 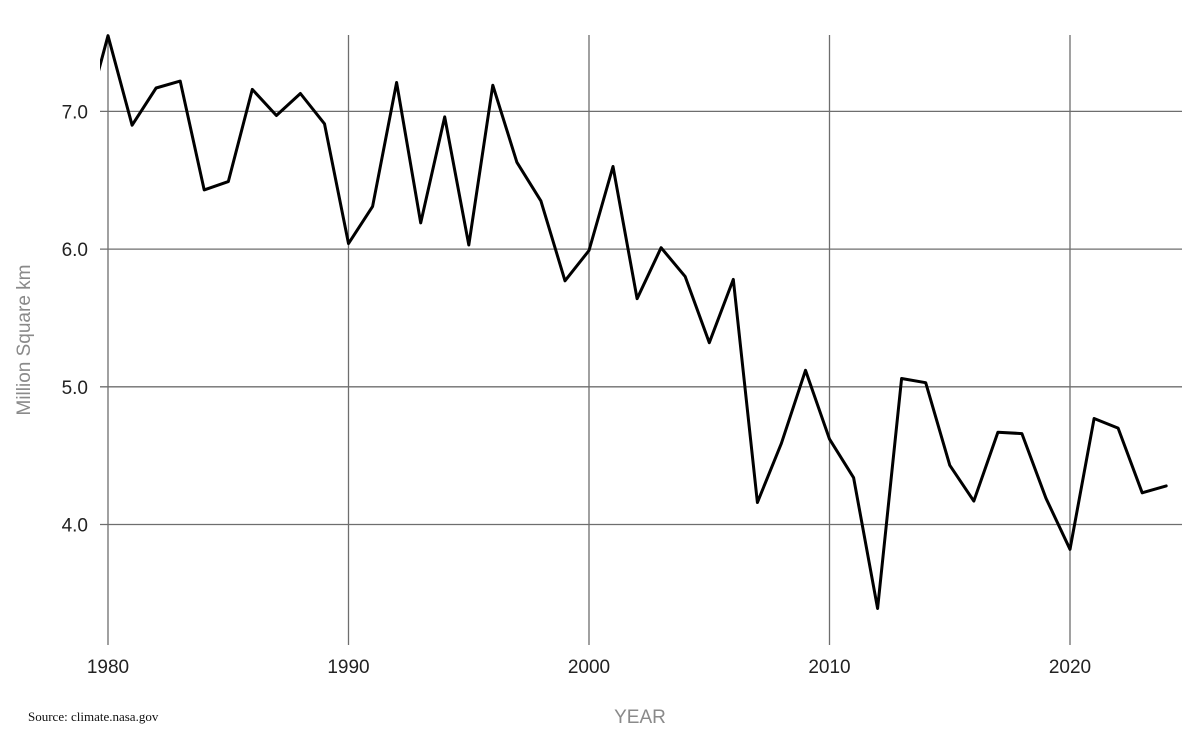 What do you see at coordinates (75, 250) in the screenshot?
I see `y-tick-label-6.0: 6.0` at bounding box center [75, 250].